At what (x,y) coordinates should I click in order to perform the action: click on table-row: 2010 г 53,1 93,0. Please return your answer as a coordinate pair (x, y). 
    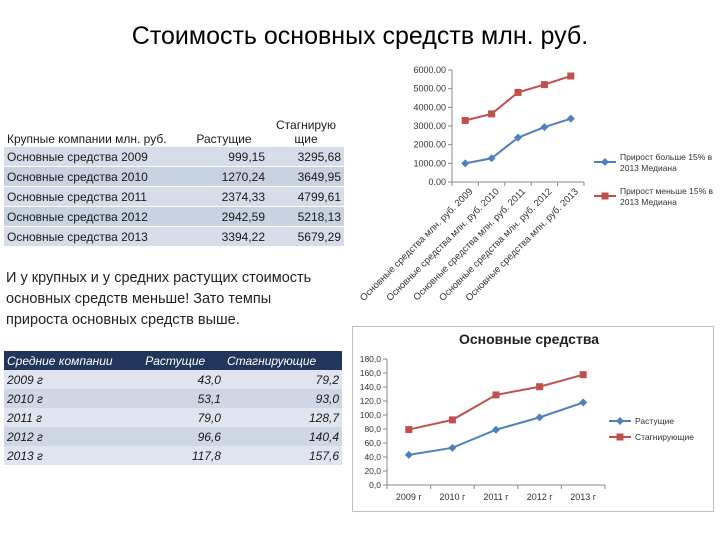
    Looking at the image, I should click on (173, 398).